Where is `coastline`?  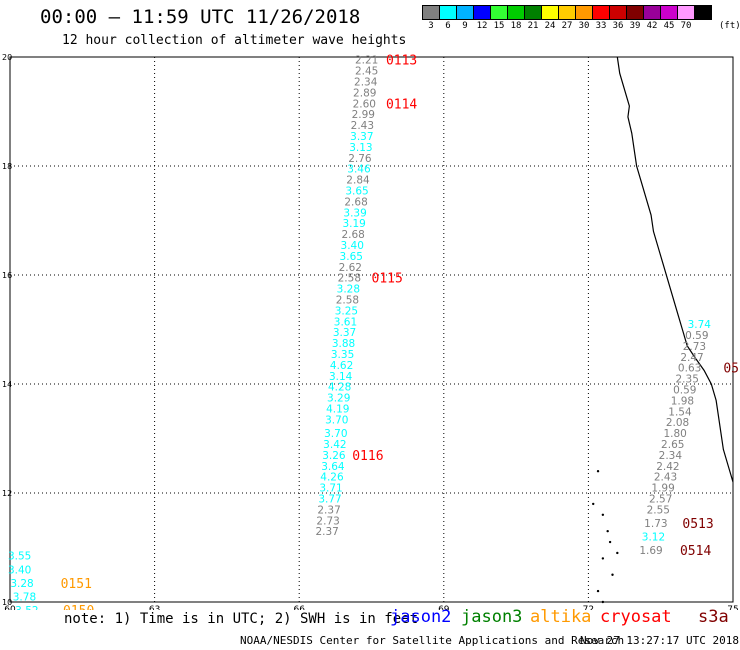
coastline is located at coordinates (675, 269).